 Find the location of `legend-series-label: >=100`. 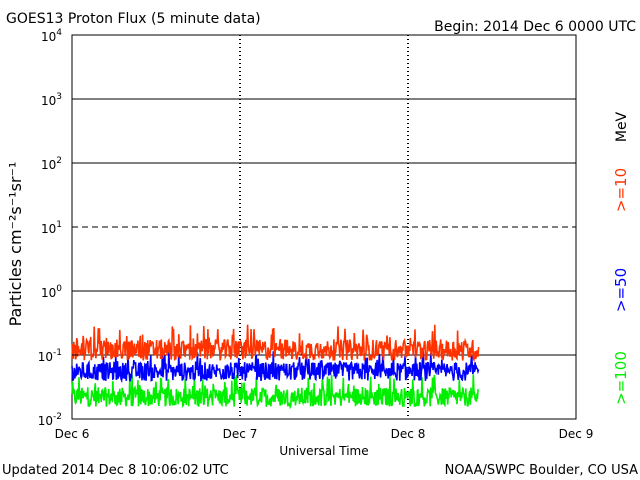

legend-series-label: >=100 is located at coordinates (621, 378).